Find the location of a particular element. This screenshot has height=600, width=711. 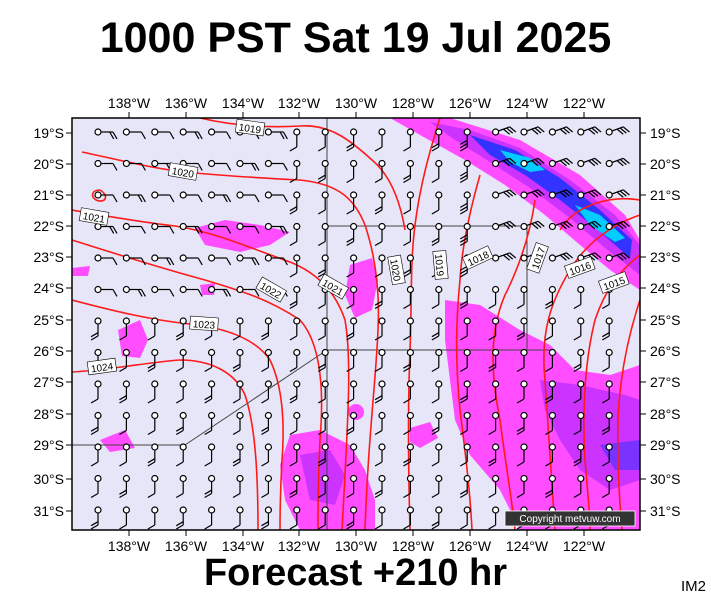

lat-label: 20°S is located at coordinates (48, 164).